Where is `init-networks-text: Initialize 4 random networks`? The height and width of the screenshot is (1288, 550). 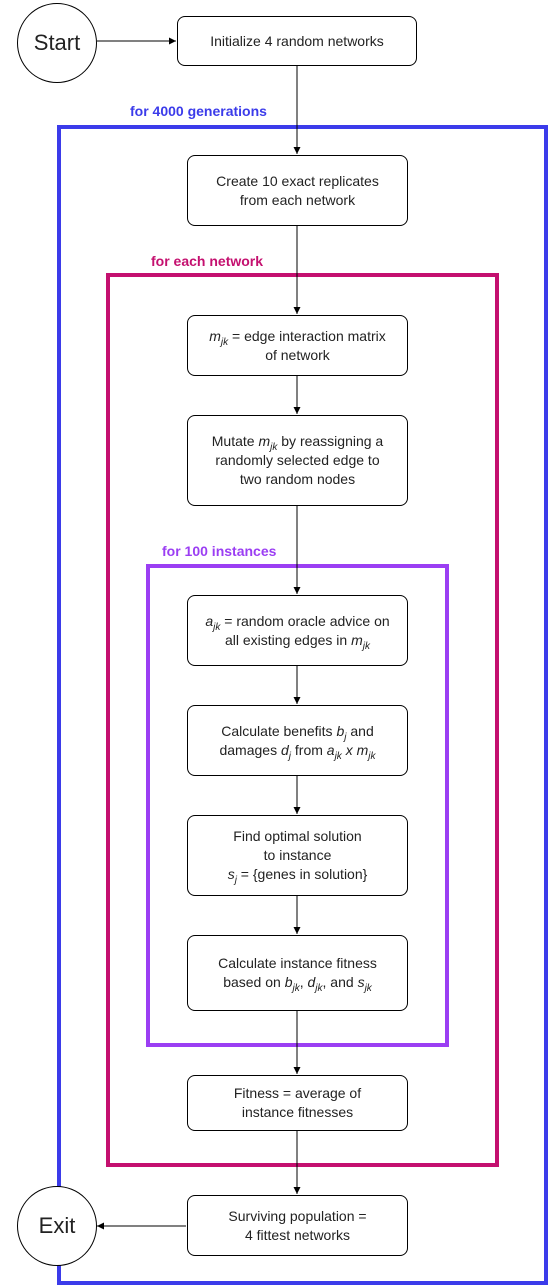 init-networks-text: Initialize 4 random networks is located at coordinates (297, 40).